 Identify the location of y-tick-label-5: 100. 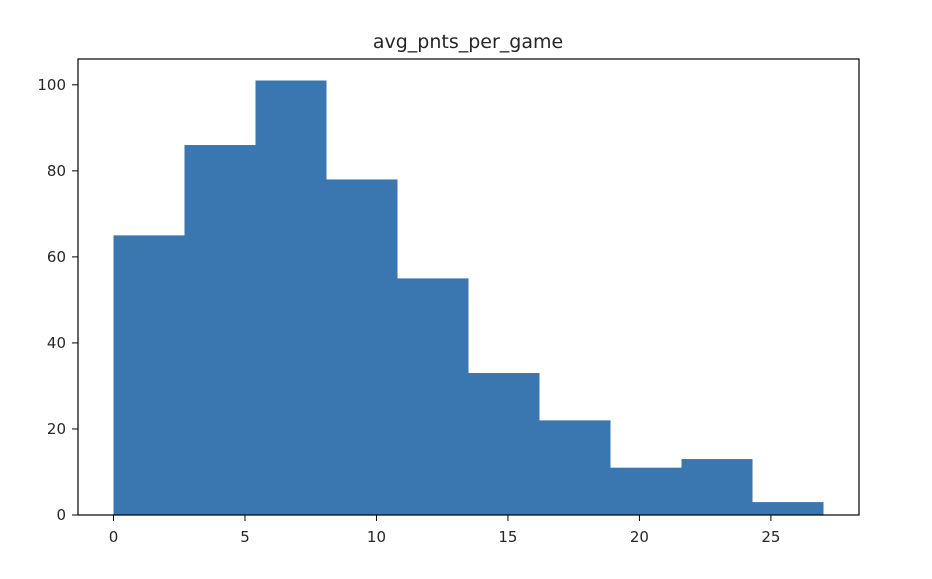
(51, 85).